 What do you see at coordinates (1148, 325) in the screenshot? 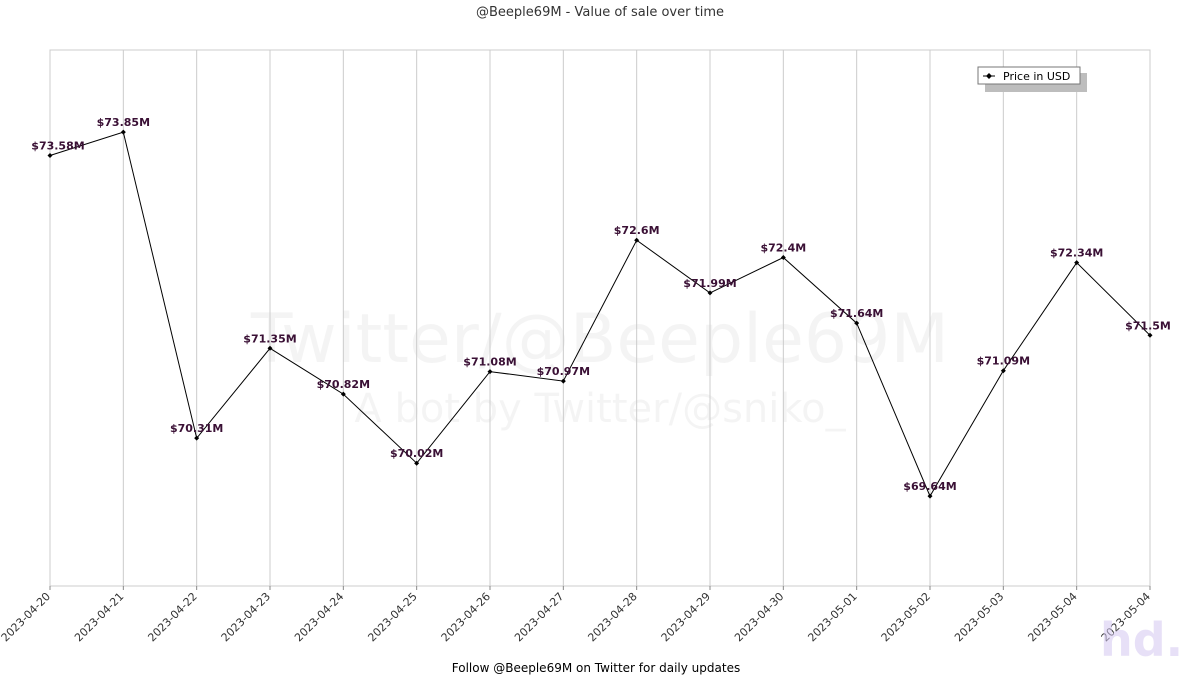
I see `data-label: $71.5M` at bounding box center [1148, 325].